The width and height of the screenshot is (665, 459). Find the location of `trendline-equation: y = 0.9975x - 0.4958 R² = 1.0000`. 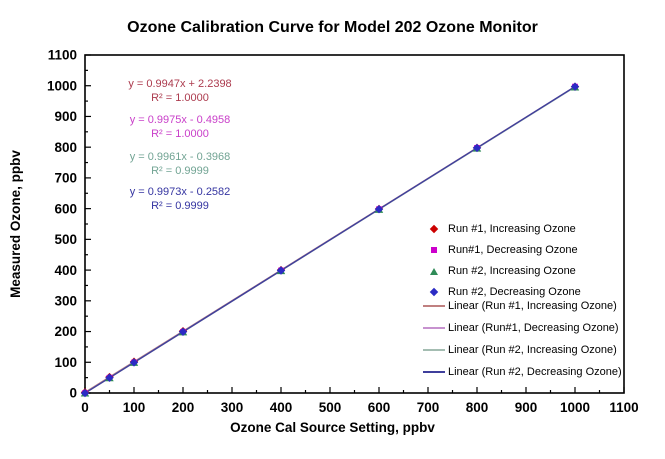

trendline-equation: y = 0.9975x - 0.4958 R² = 1.0000 is located at coordinates (180, 127).